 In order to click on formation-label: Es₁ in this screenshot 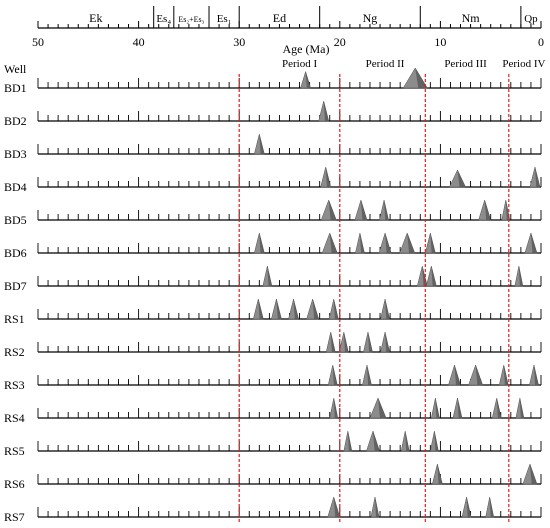, I will do `click(224, 19)`.